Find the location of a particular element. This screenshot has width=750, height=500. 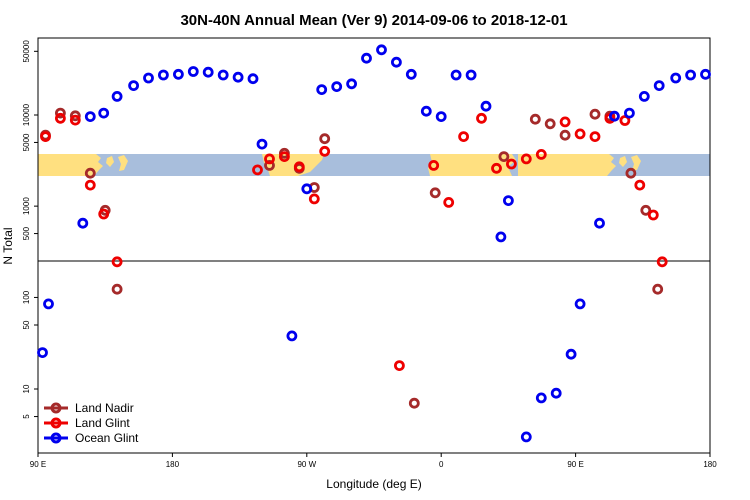

land-korea-repeat is located at coordinates (623, 161).